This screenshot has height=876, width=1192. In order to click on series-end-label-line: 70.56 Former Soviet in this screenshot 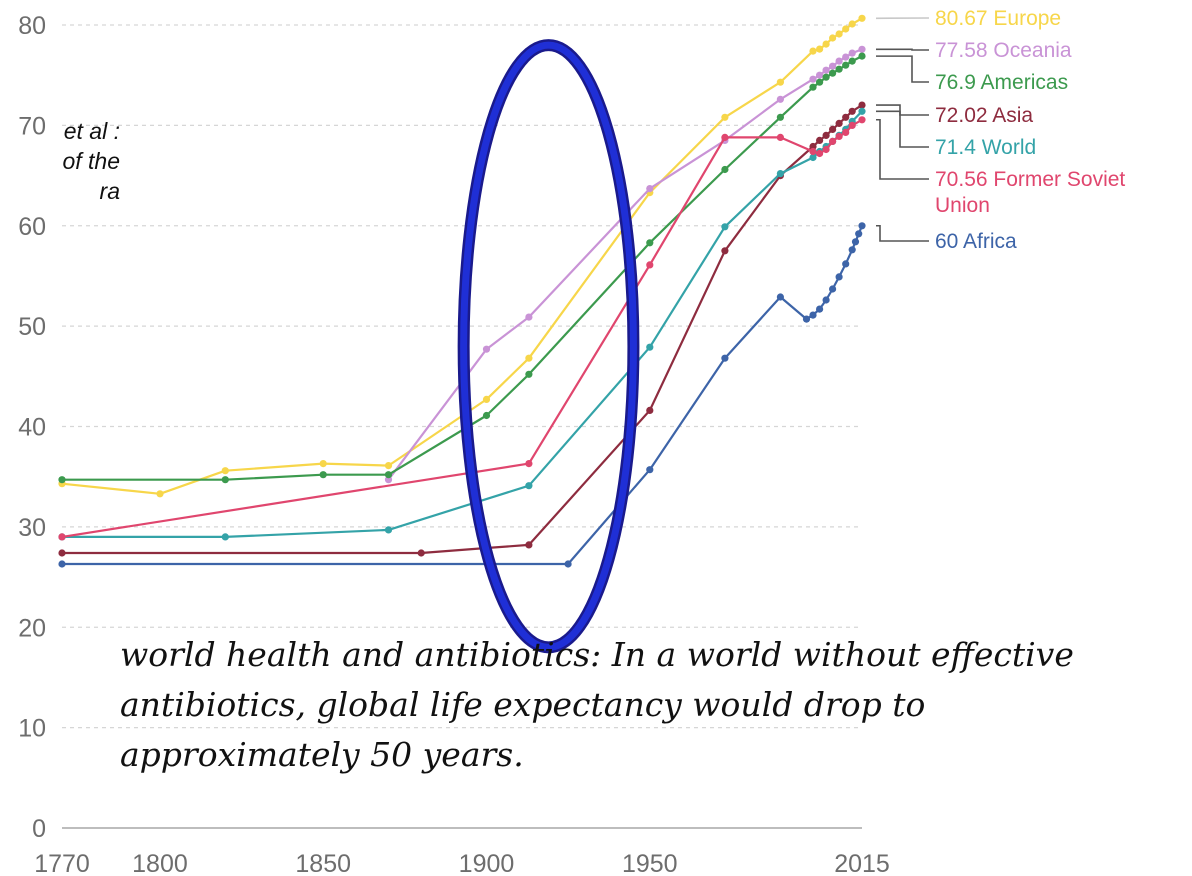, I will do `click(1030, 179)`.